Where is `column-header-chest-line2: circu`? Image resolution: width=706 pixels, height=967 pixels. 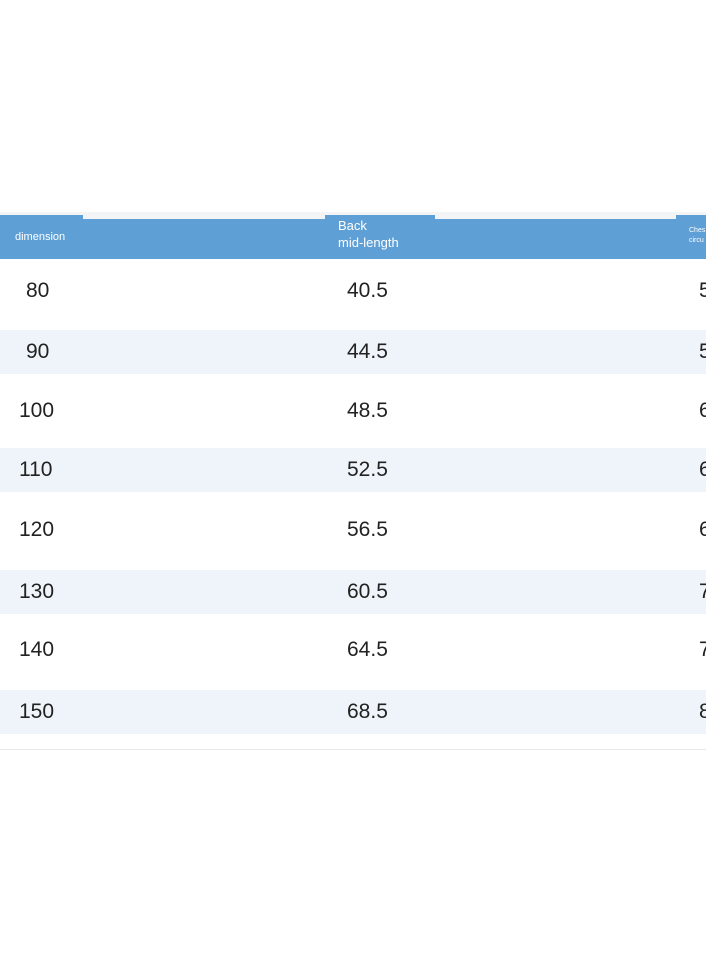 column-header-chest-line2: circu is located at coordinates (696, 241).